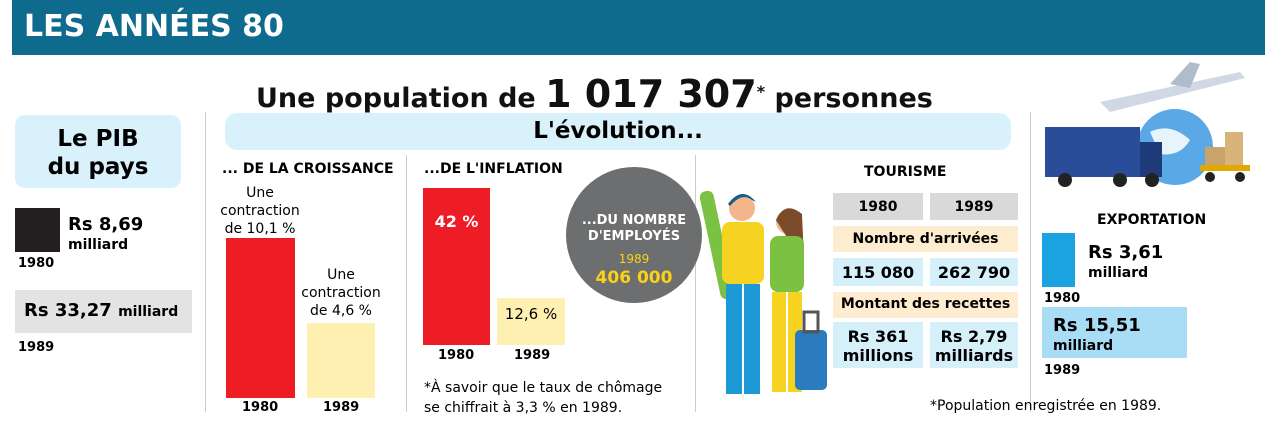 The image size is (1280, 424). Describe the element at coordinates (396, 98) in the screenshot. I see `headline-prefix: Une population de` at that location.